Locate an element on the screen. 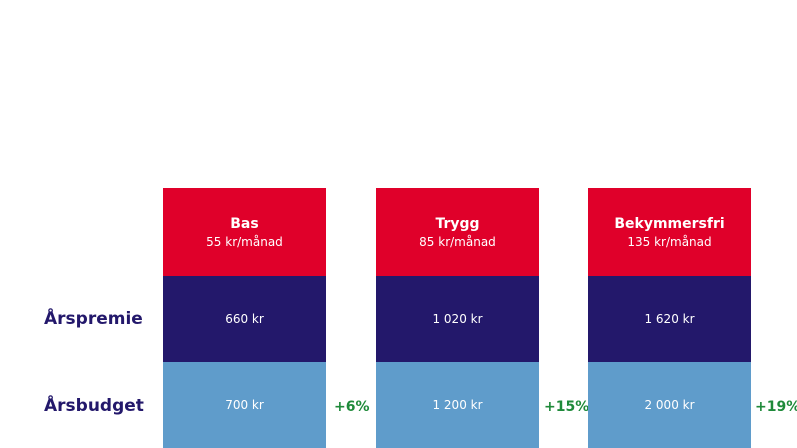  plan-header: Trygg 85 kr/månad is located at coordinates (457, 232).